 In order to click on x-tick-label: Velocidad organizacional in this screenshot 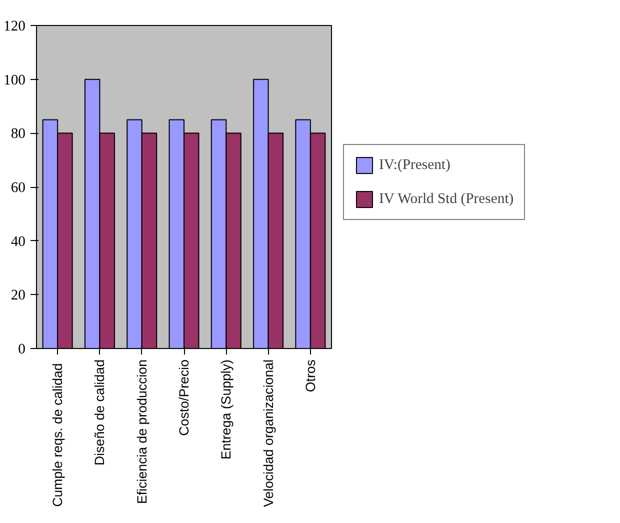, I will do `click(268, 433)`.